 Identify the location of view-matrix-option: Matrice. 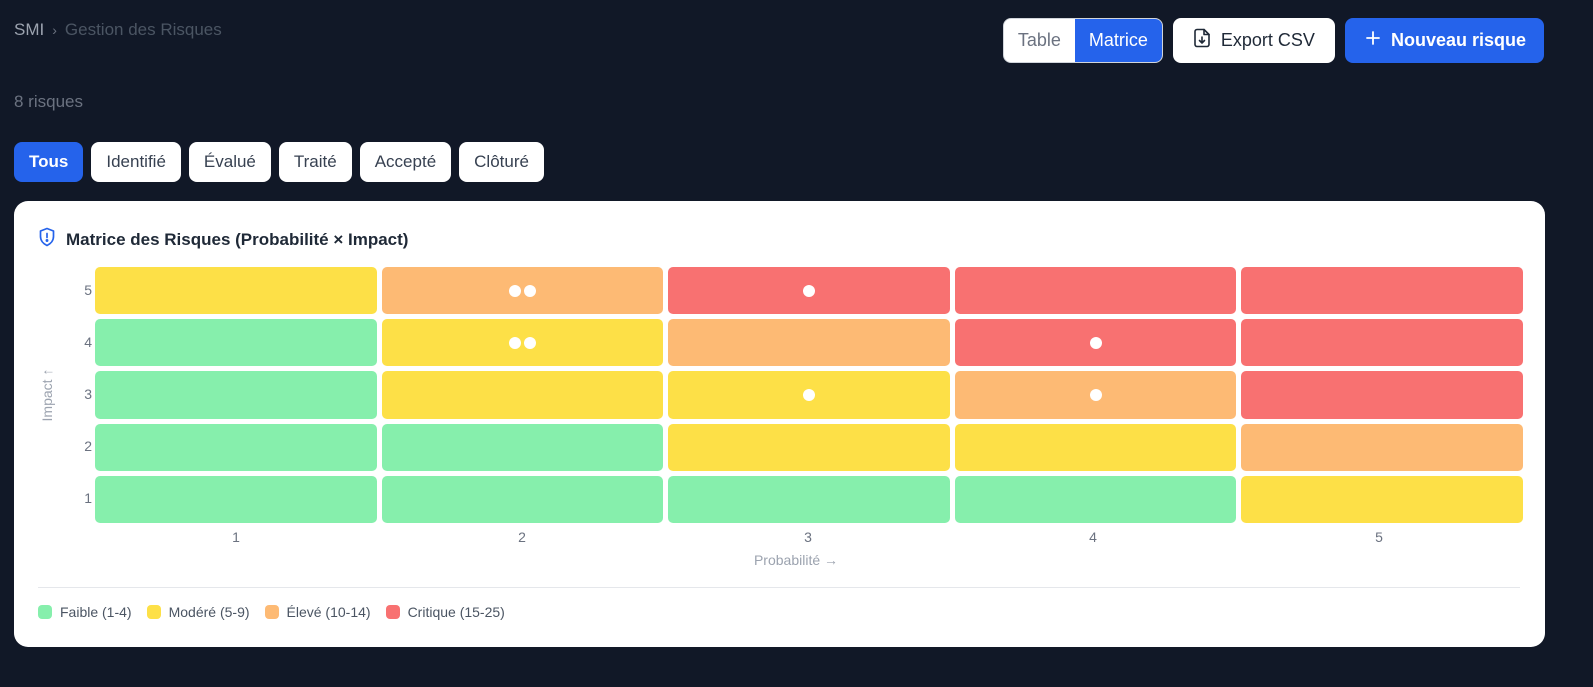
(1118, 40).